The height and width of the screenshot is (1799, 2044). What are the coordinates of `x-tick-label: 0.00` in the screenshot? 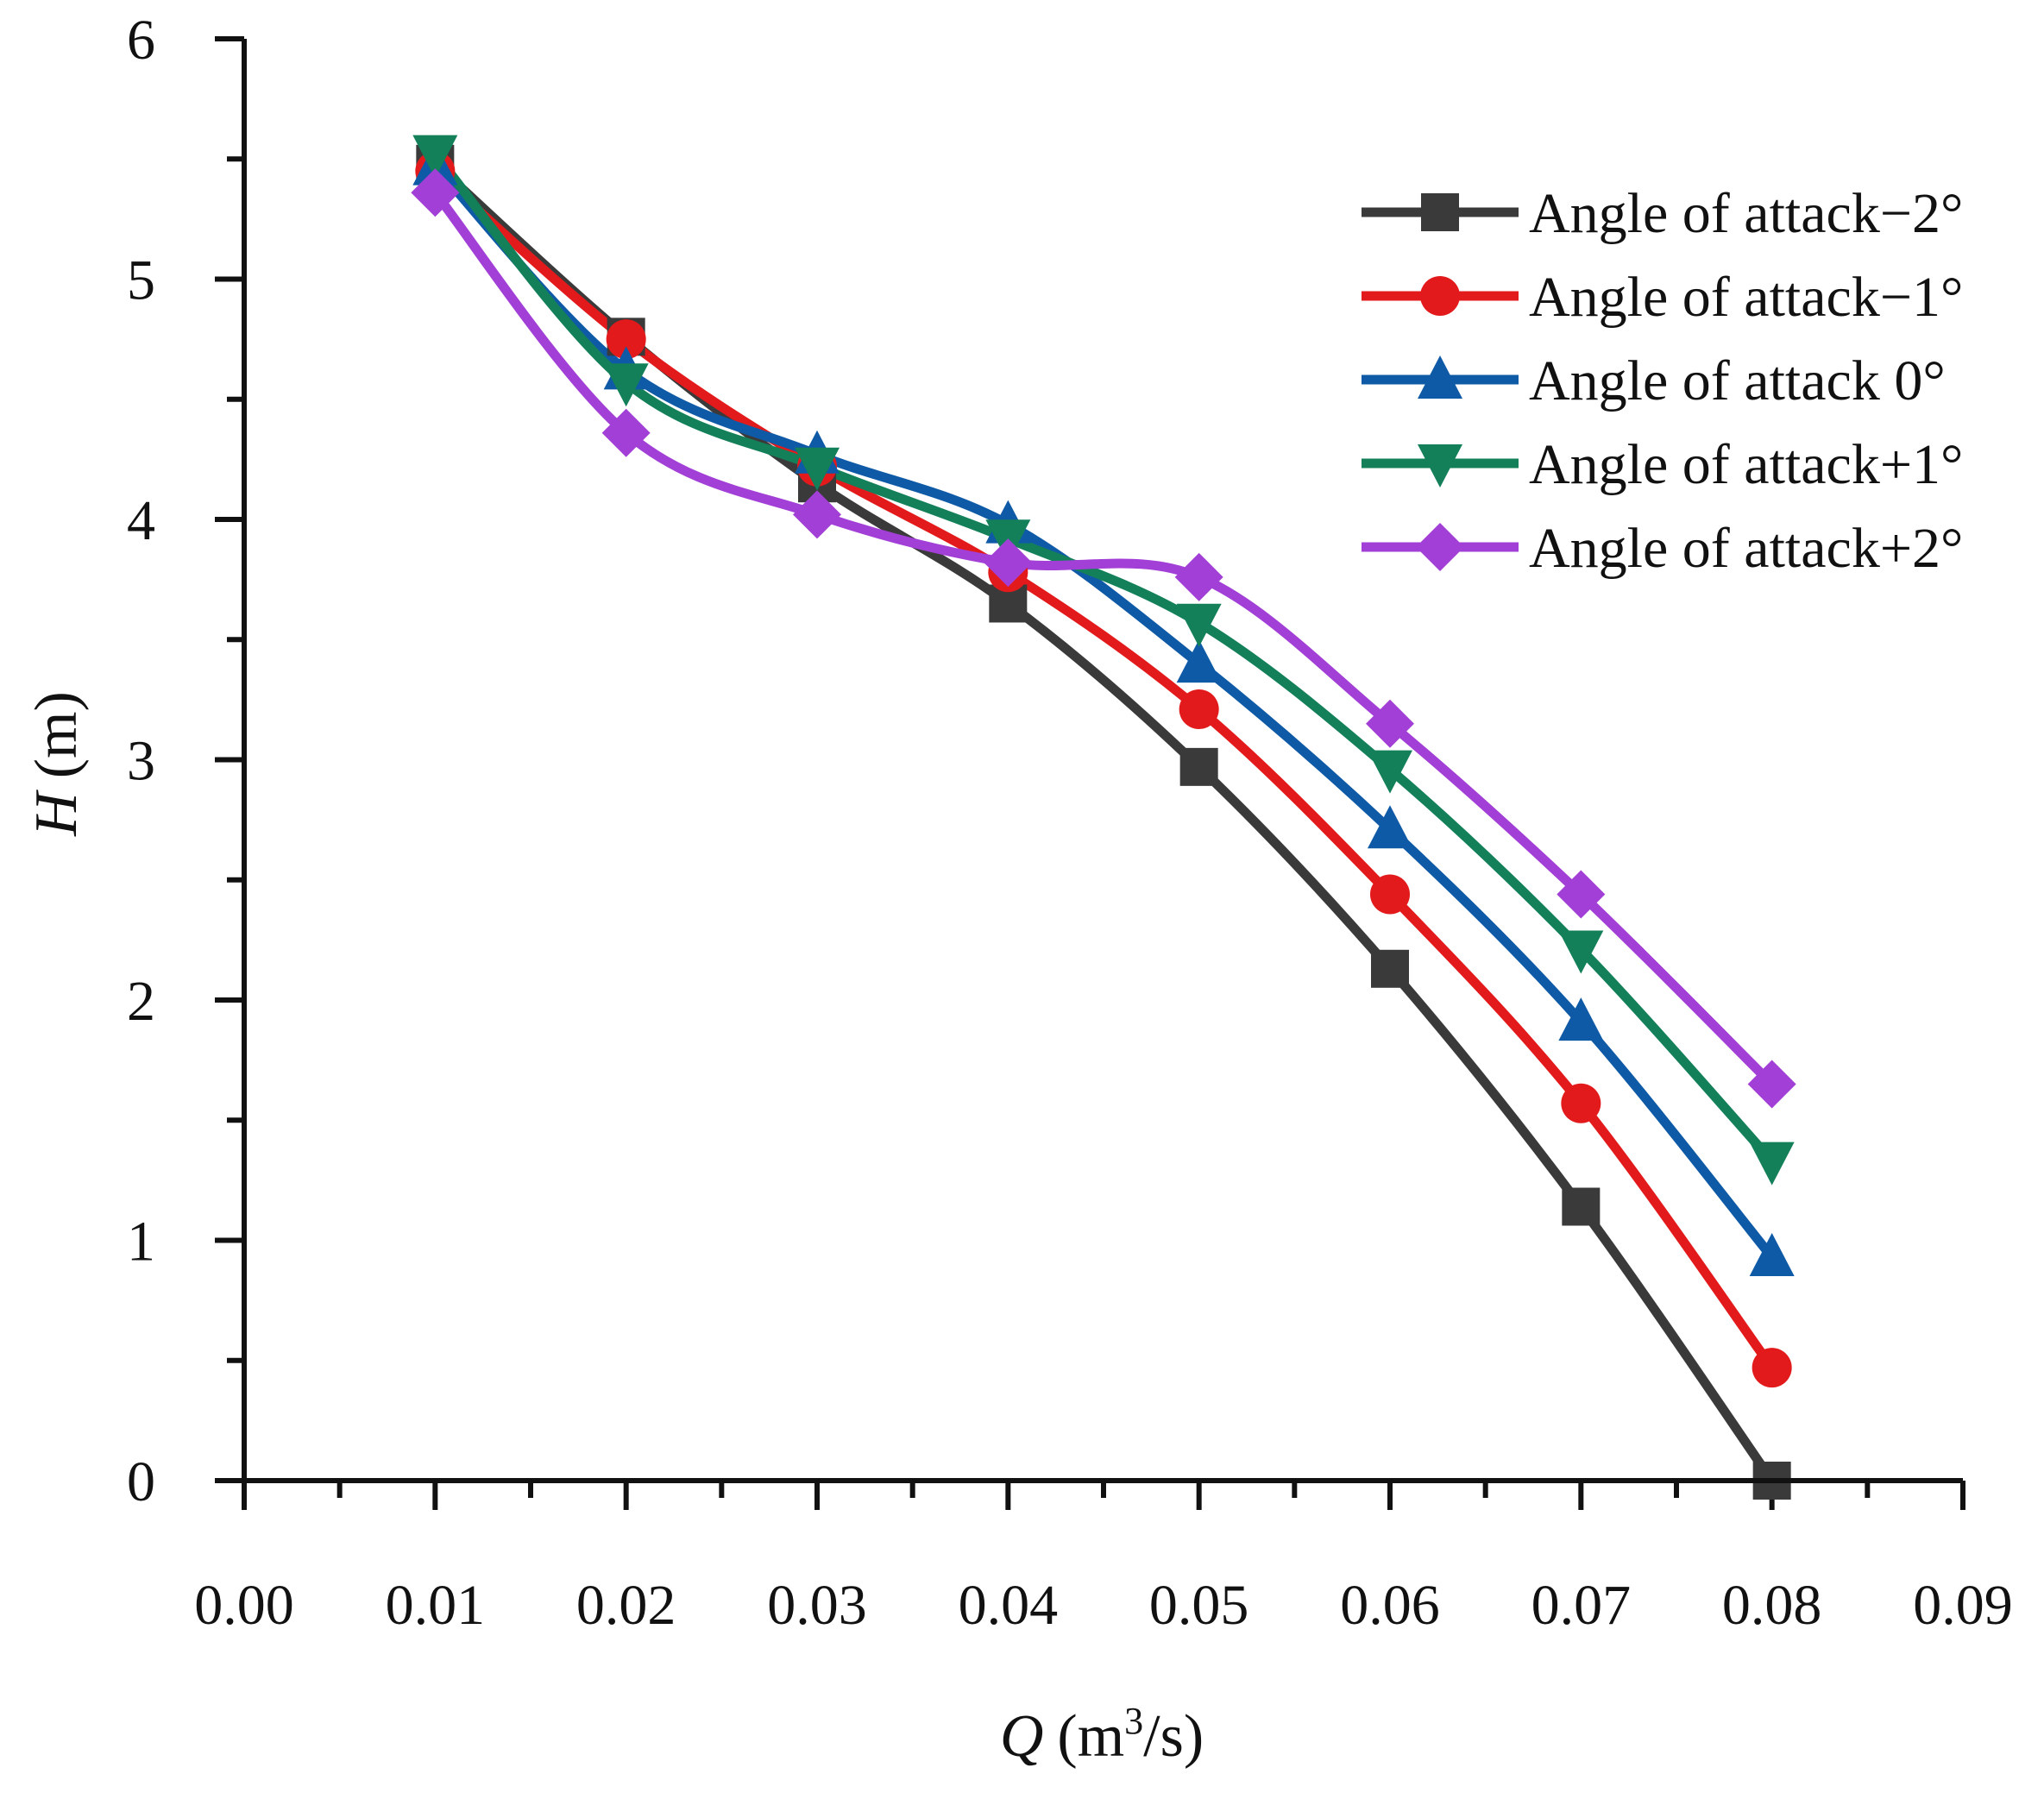 It's located at (244, 1606).